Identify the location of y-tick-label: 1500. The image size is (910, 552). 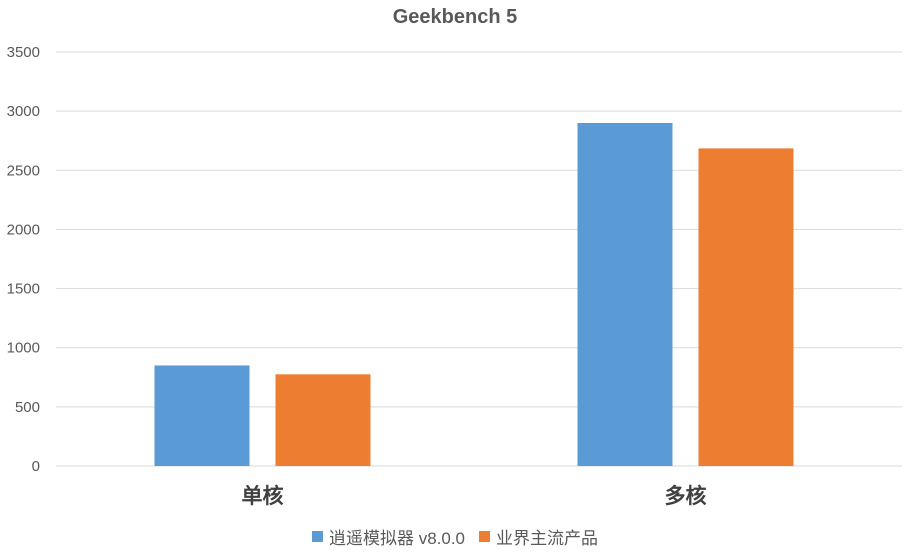
(23, 289).